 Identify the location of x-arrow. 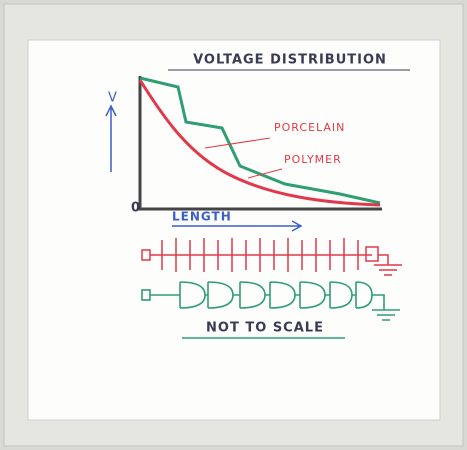
(237, 226).